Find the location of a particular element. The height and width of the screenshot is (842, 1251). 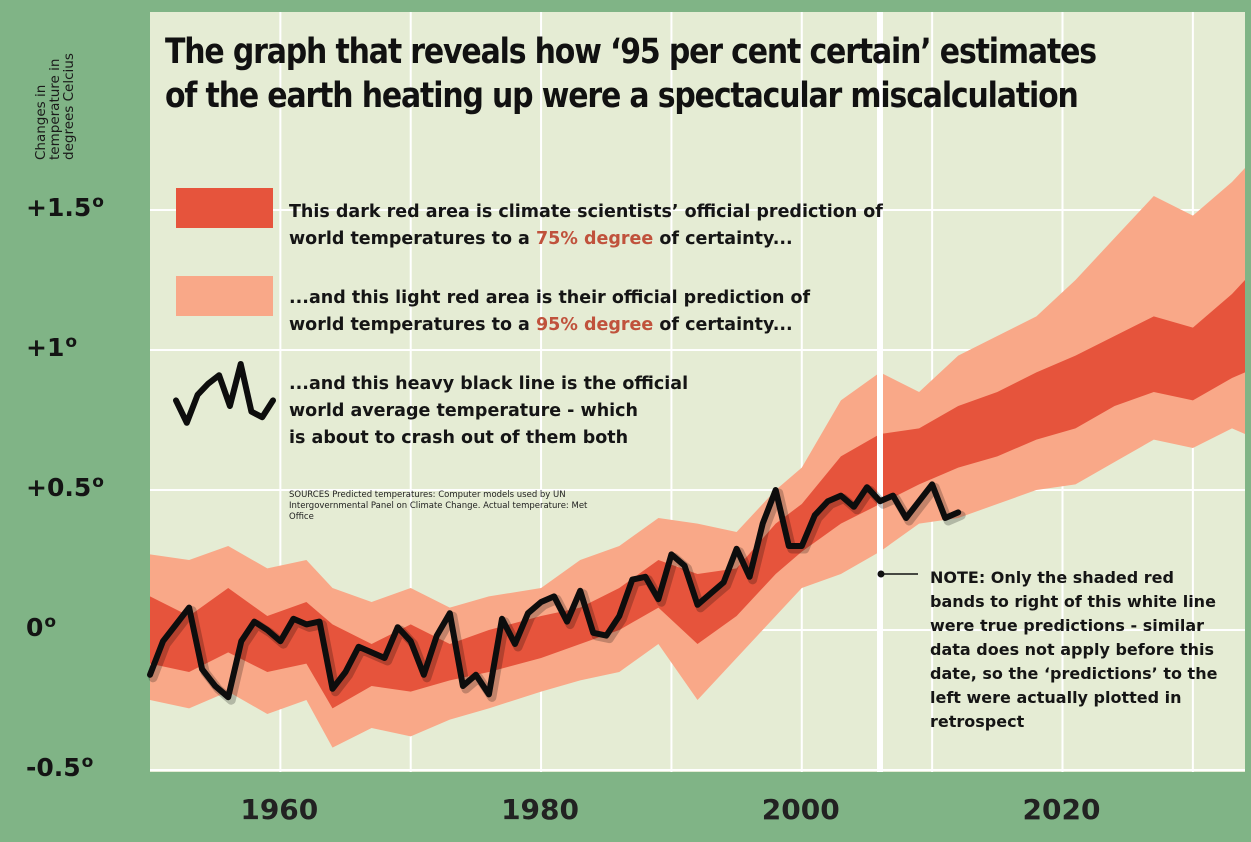

legend-light-highlight: 95% degree is located at coordinates (594, 325).